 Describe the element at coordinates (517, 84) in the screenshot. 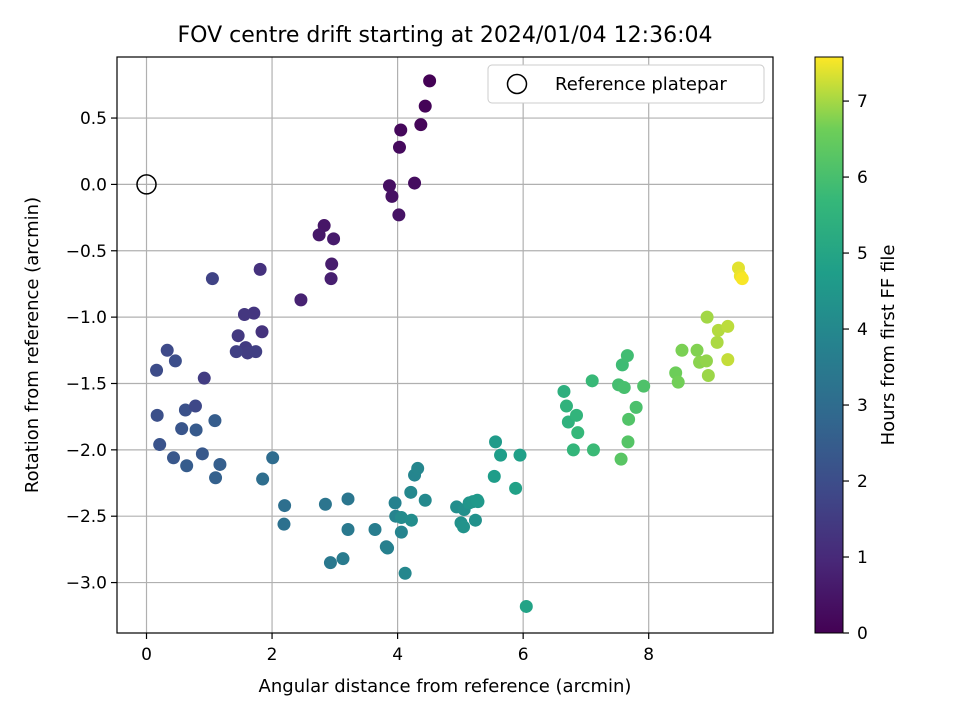

I see `legend-open-circle-icon` at that location.